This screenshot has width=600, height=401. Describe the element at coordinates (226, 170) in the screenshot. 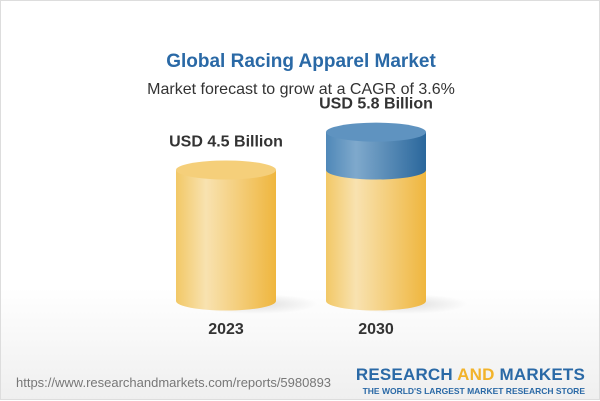

I see `bar-2023-base-top` at that location.